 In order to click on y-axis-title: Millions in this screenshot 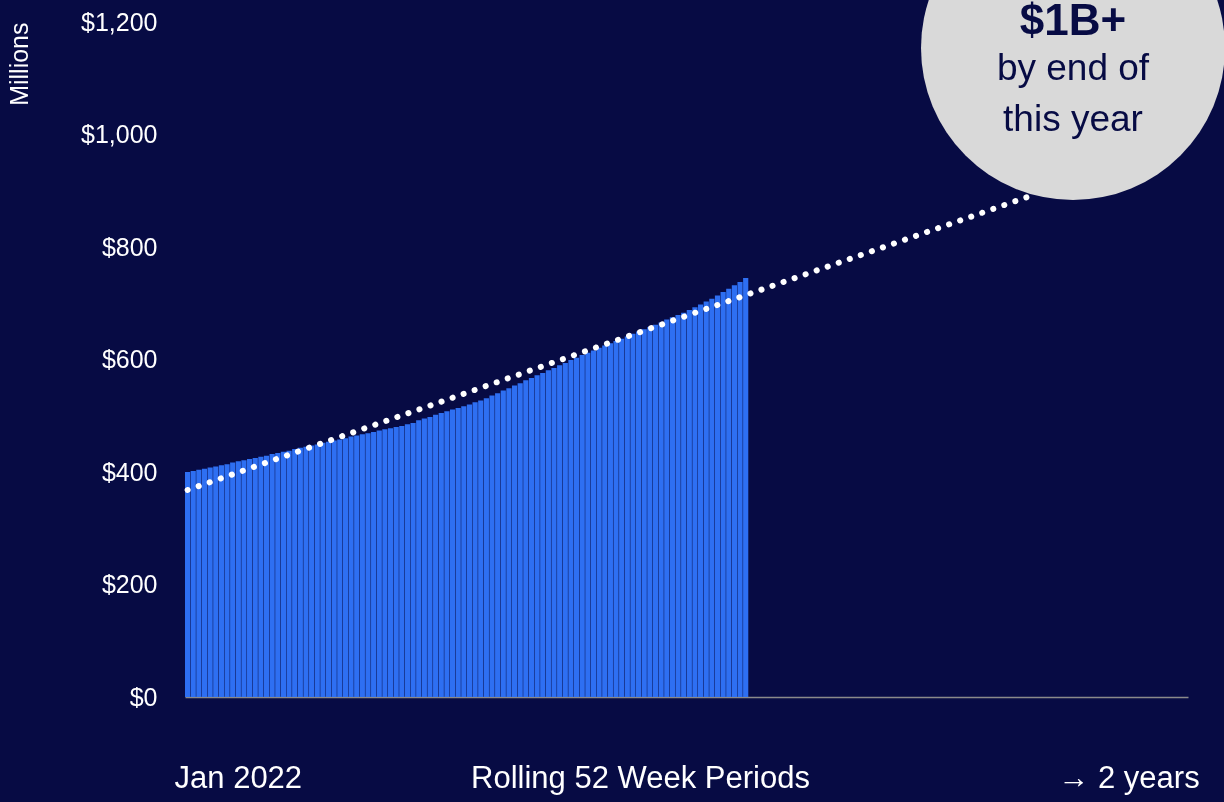, I will do `click(18, 64)`.